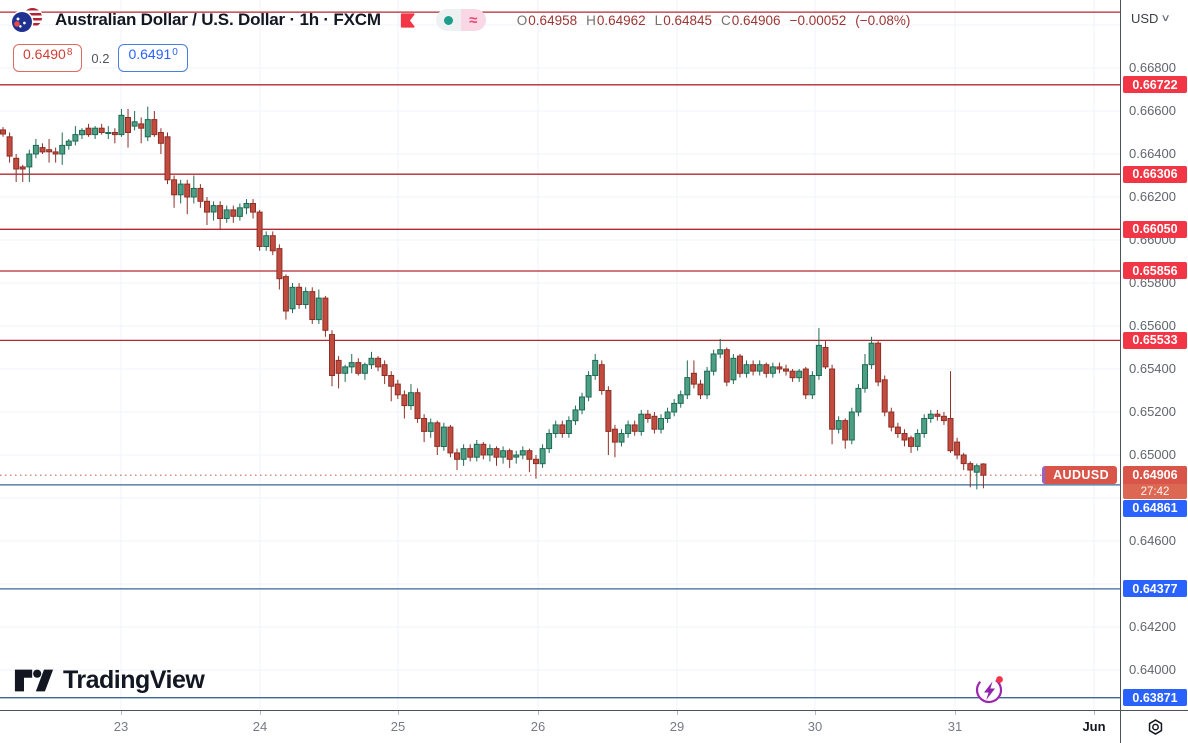  I want to click on sentiment-pill: ≈, so click(460, 20).